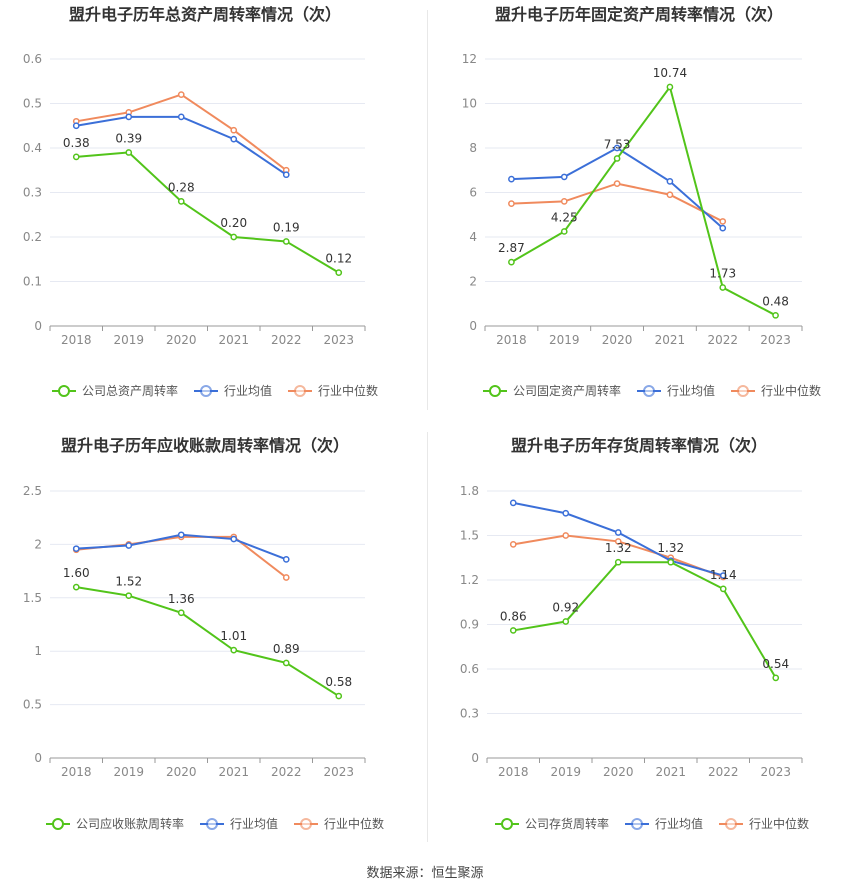 This screenshot has width=850, height=891. Describe the element at coordinates (115, 390) in the screenshot. I see `legend-item-1: 公司总资产周转率` at that location.